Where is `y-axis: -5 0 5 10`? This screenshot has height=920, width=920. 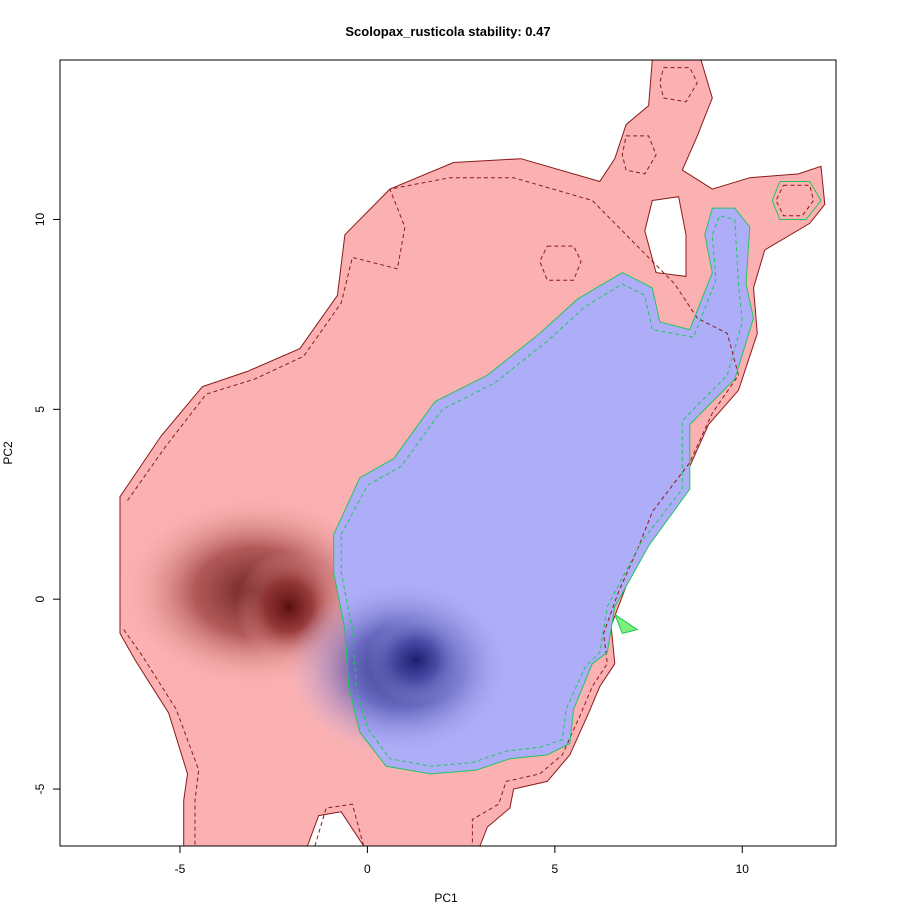
y-axis: -5 0 5 10 is located at coordinates (46, 503).